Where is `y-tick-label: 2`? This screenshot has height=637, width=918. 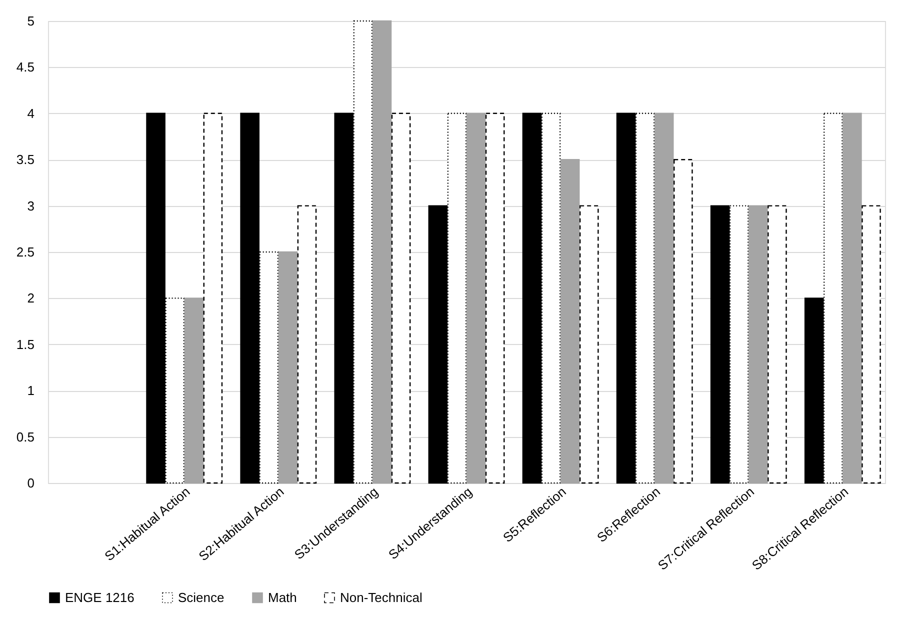 y-tick-label: 2 is located at coordinates (30, 298).